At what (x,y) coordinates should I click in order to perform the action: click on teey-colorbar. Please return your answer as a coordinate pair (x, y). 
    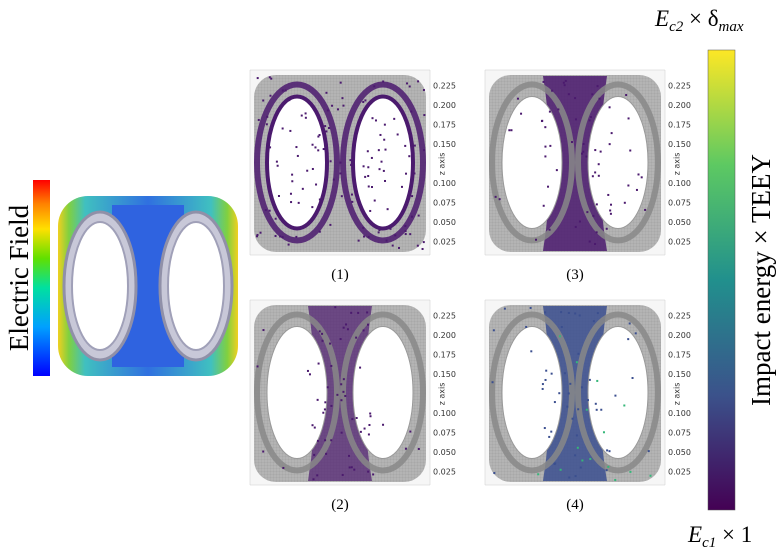
    Looking at the image, I should click on (721, 280).